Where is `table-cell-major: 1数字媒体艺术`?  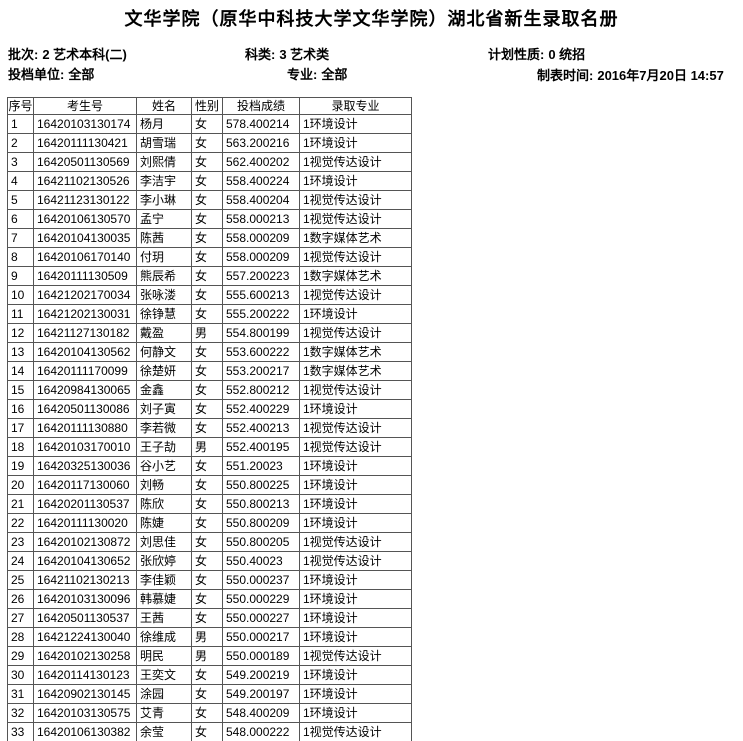
table-cell-major: 1数字媒体艺术 is located at coordinates (355, 238).